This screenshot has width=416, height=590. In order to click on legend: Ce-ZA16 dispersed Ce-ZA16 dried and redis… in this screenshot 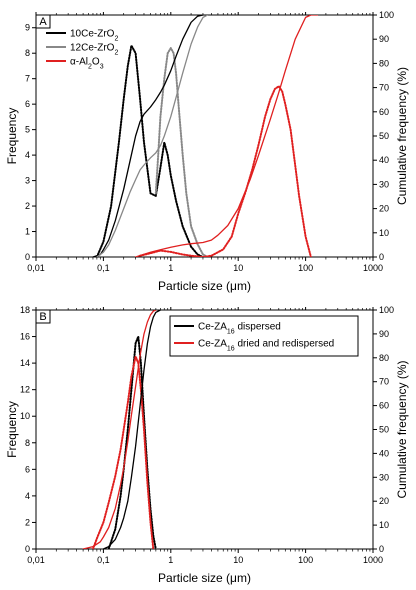, I will do `click(264, 336)`.